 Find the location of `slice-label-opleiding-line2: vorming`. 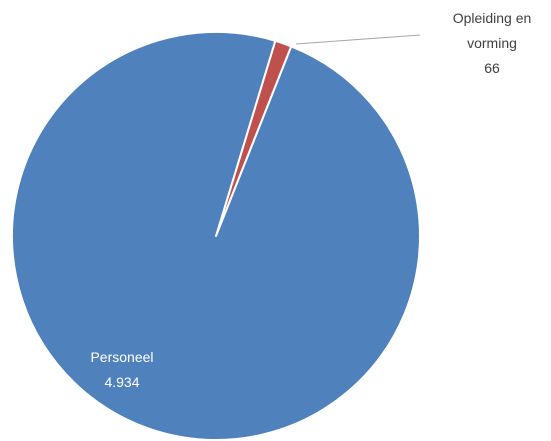

slice-label-opleiding-line2: vorming is located at coordinates (492, 43).